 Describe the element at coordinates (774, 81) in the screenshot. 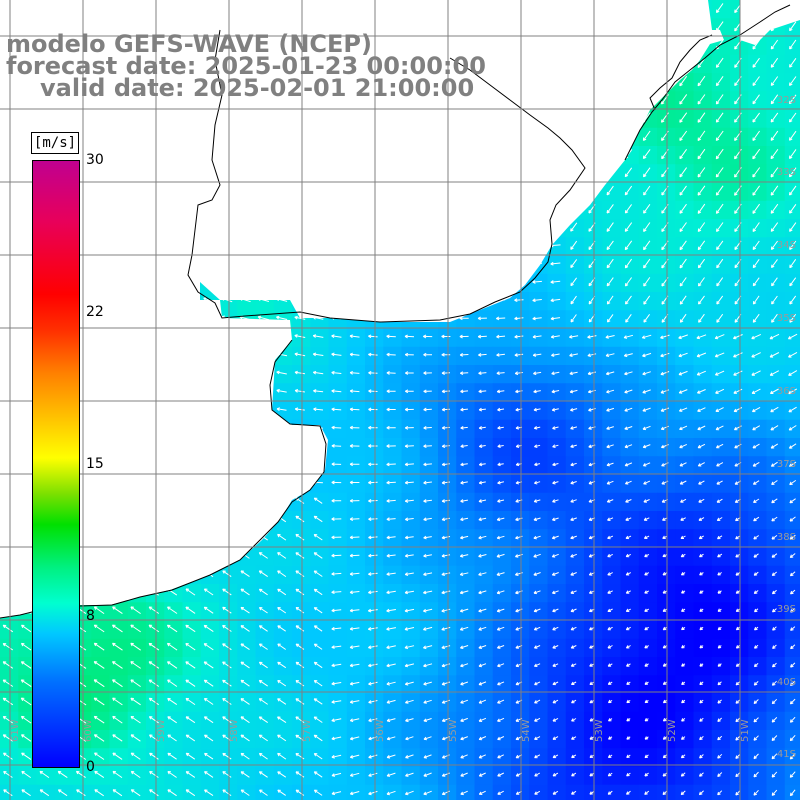

I see `wind-arrow` at that location.